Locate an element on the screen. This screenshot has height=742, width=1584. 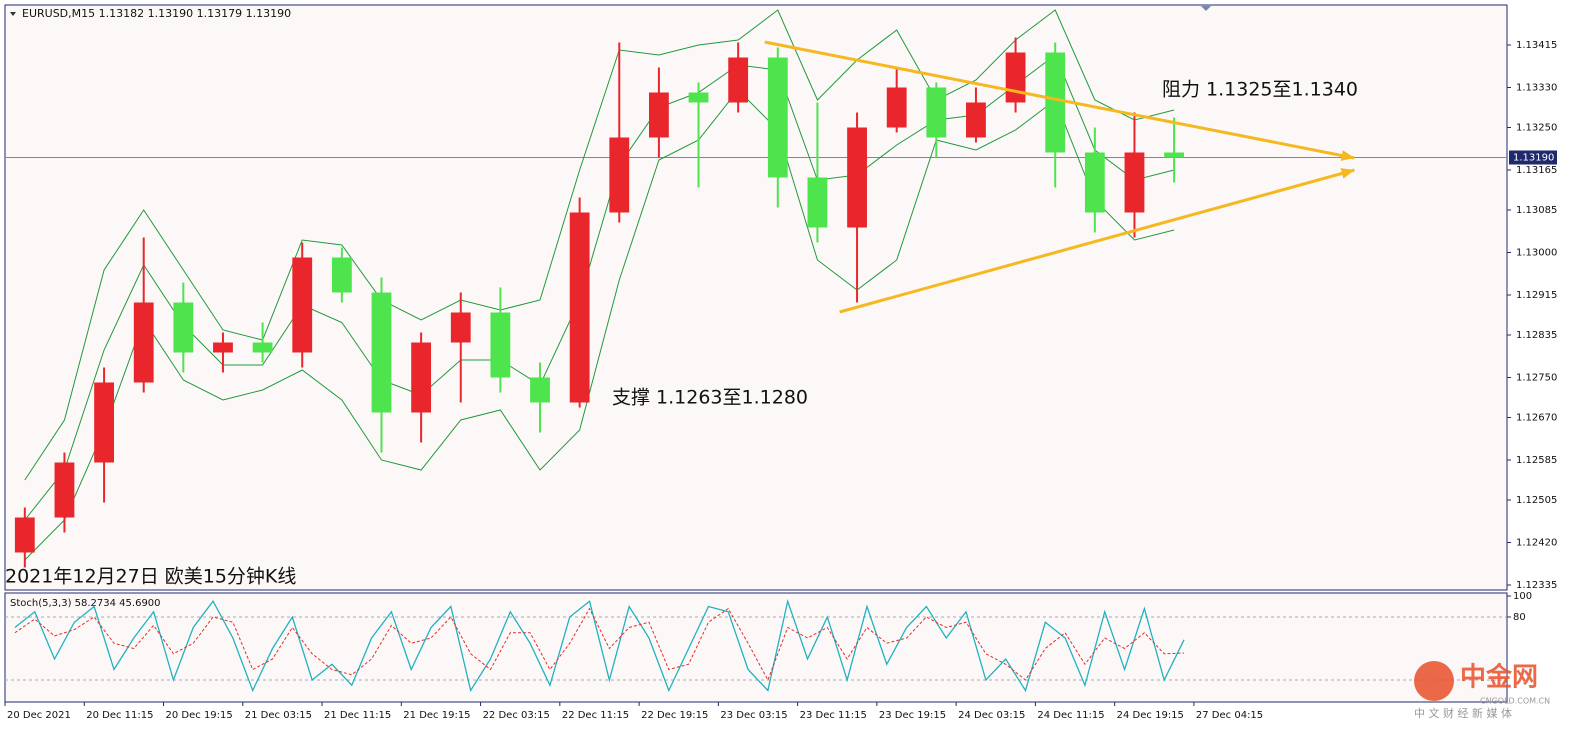
stoch-signal is located at coordinates (599, 644).